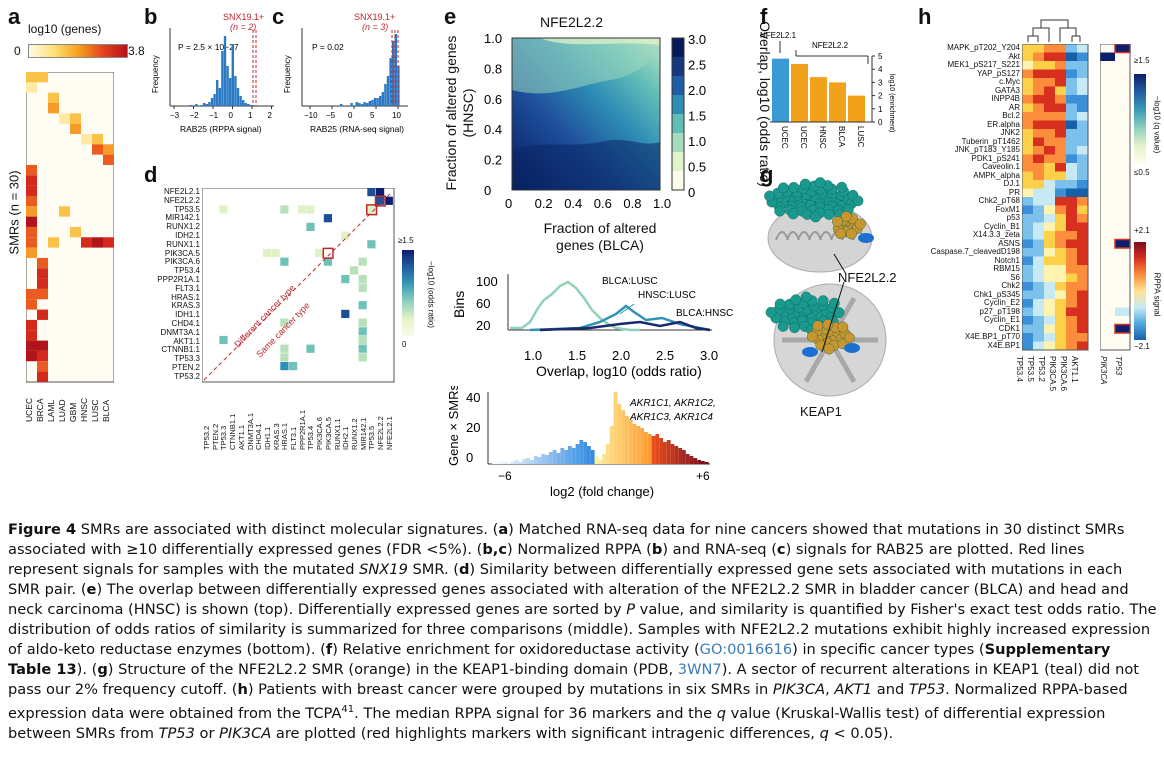  I want to click on d-col-label: IDH1.1, so click(267, 438).